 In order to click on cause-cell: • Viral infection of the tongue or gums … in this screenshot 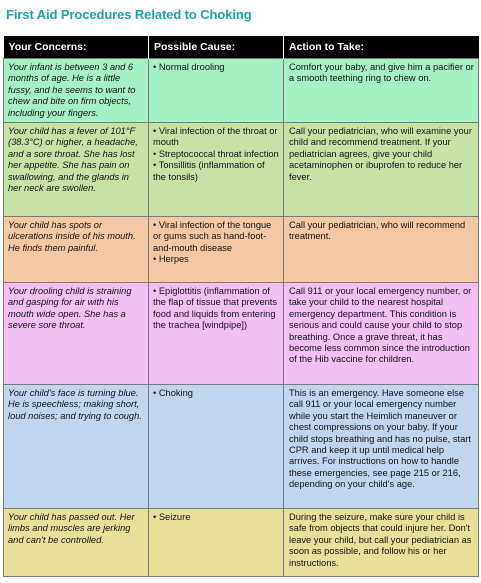, I will do `click(216, 250)`.